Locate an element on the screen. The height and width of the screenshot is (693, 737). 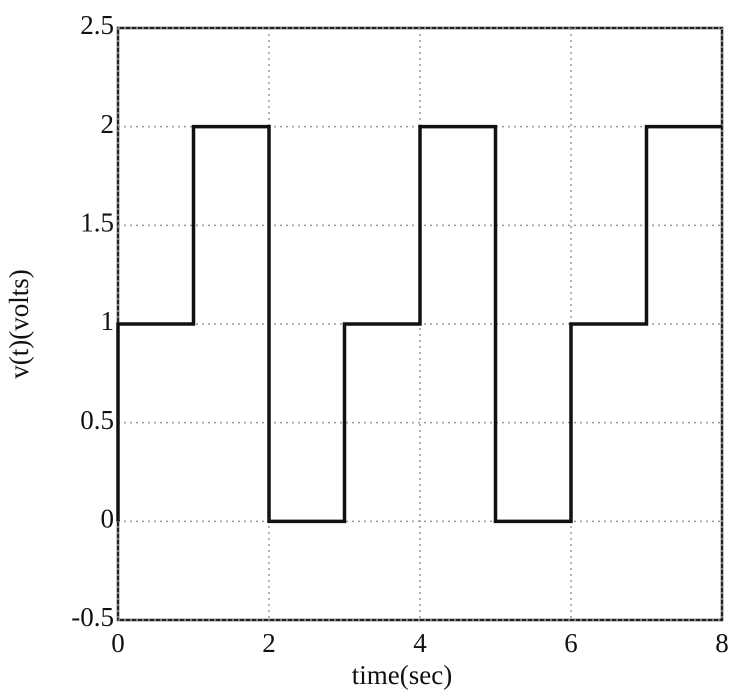
y-tick-label: 2 is located at coordinates (108, 124).